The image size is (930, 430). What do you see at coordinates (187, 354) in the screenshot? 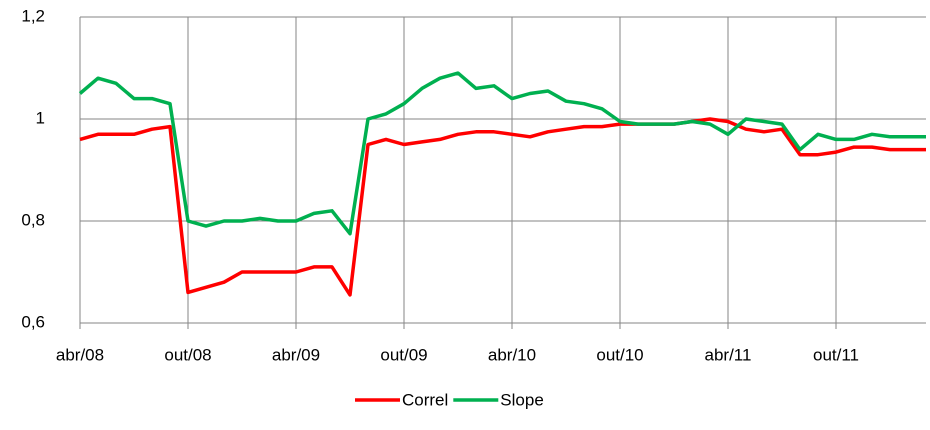
I see `x-tick-label: out/08` at bounding box center [187, 354].